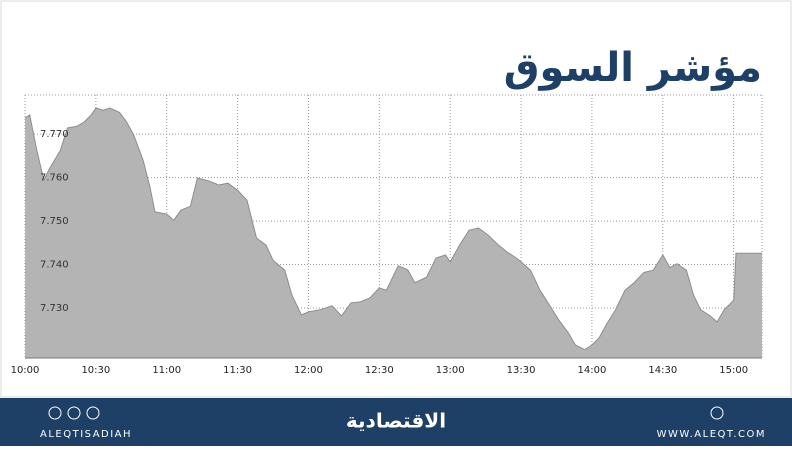 The height and width of the screenshot is (450, 792). I want to click on y-tick-label: 7.760, so click(54, 178).